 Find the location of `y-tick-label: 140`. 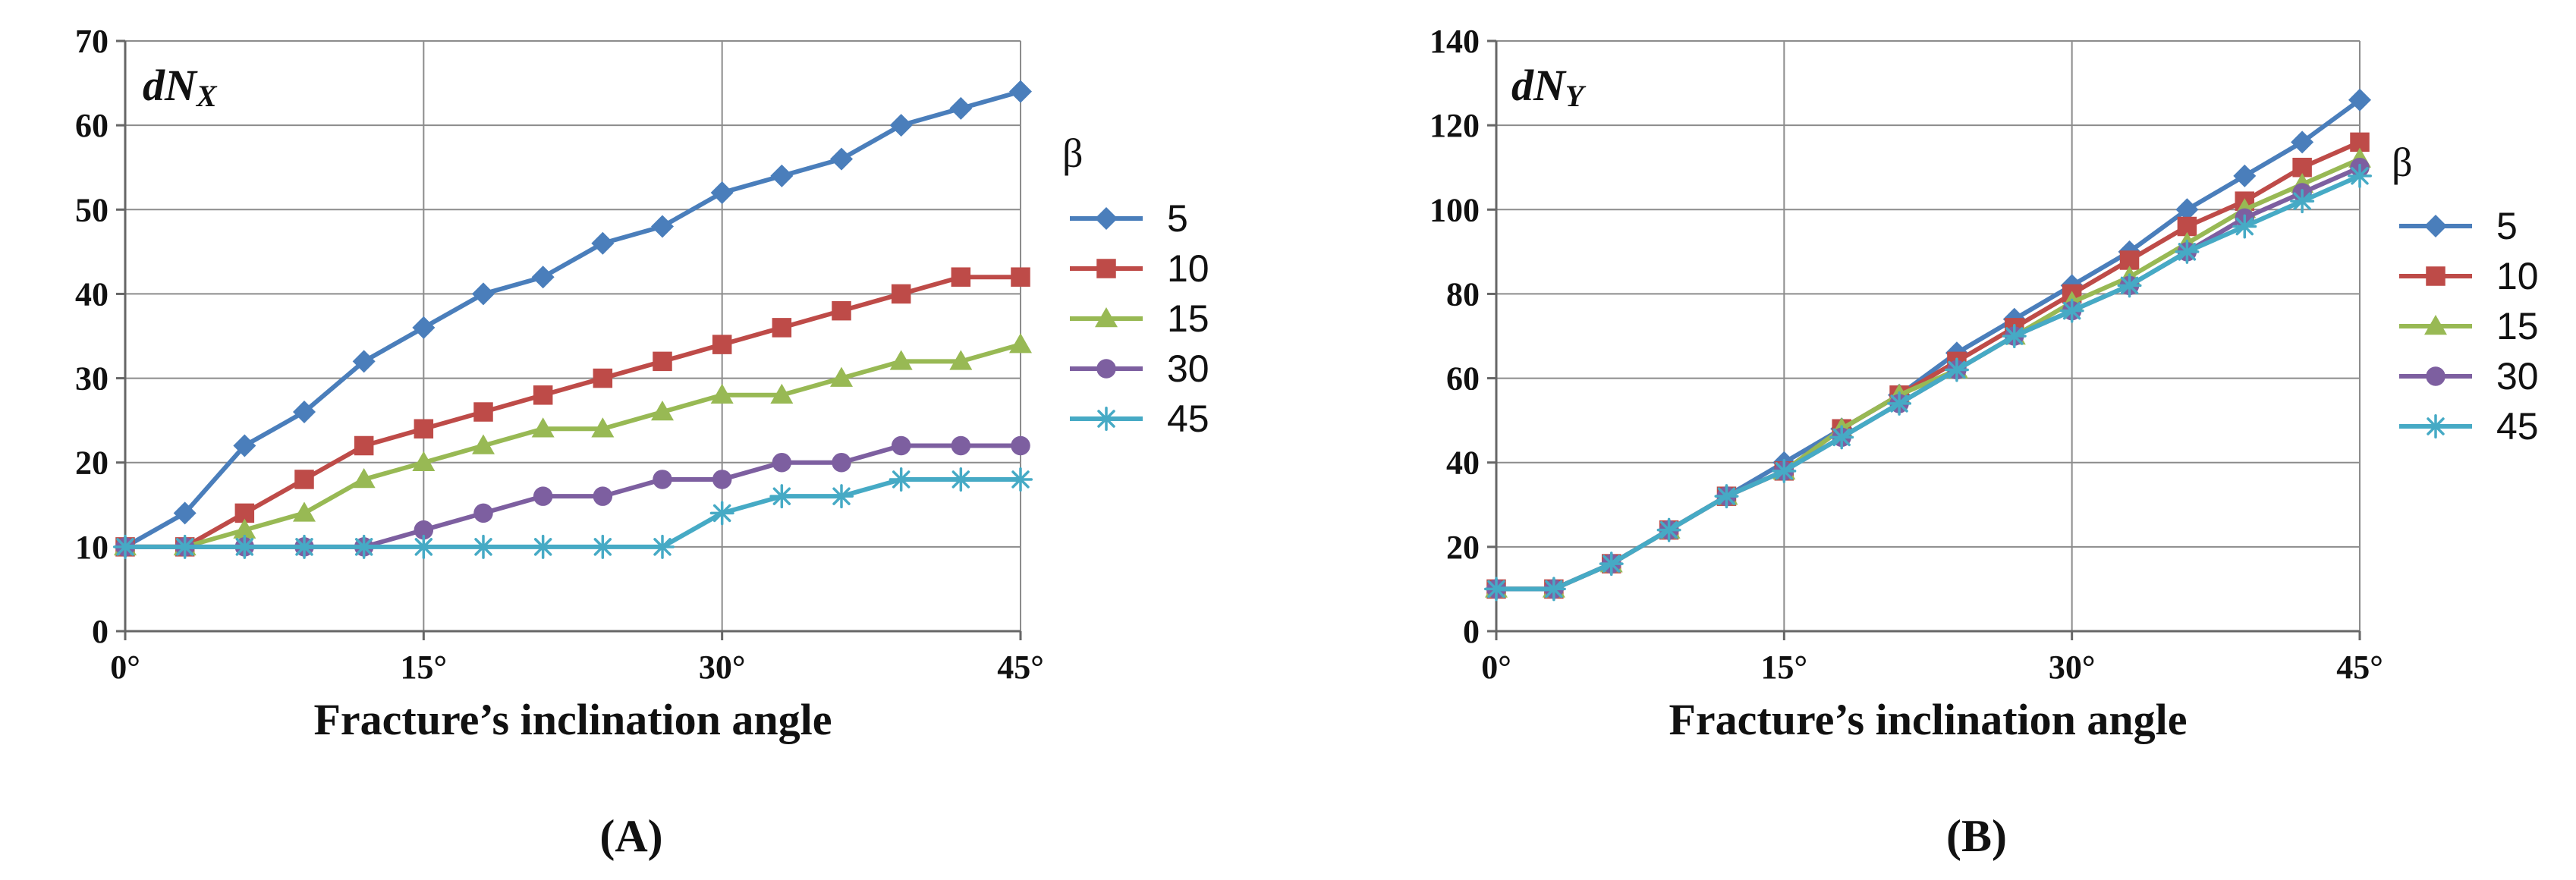

y-tick-label: 140 is located at coordinates (1455, 41).